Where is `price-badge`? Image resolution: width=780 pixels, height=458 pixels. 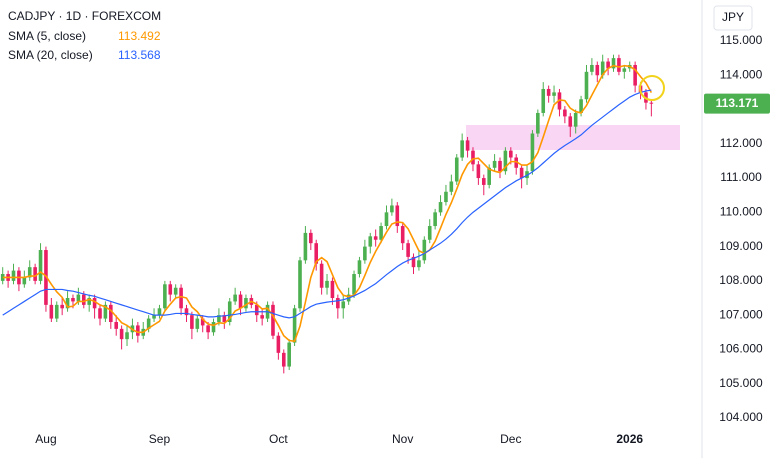 price-badge is located at coordinates (737, 103).